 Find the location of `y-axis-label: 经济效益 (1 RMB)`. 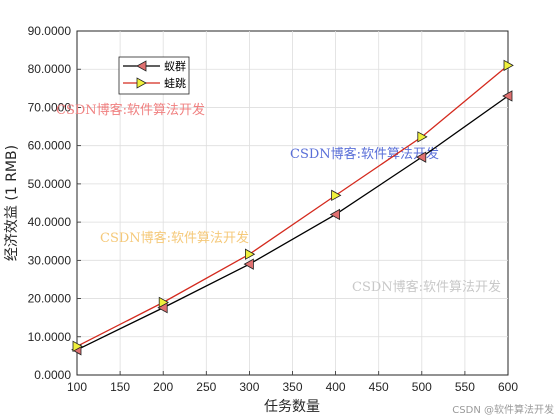

y-axis-label: 经济效益 (1 RMB) is located at coordinates (12, 203).